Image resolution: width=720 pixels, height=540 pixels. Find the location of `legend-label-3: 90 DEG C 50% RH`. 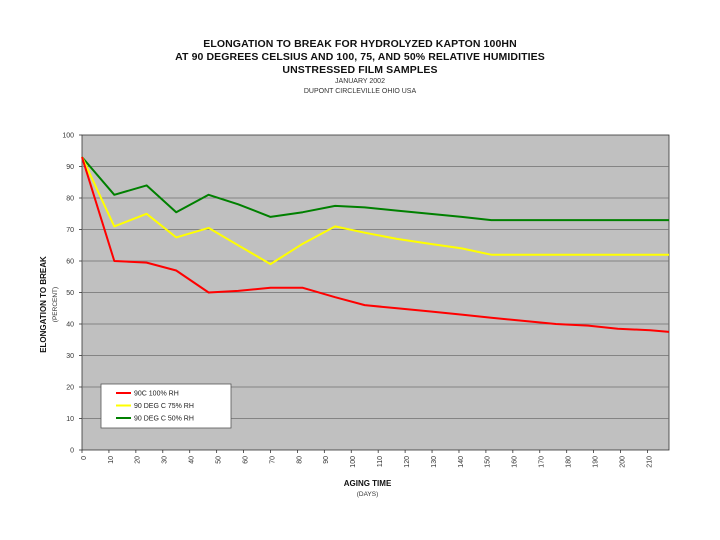

legend-label-3: 90 DEG C 50% RH is located at coordinates (164, 419).